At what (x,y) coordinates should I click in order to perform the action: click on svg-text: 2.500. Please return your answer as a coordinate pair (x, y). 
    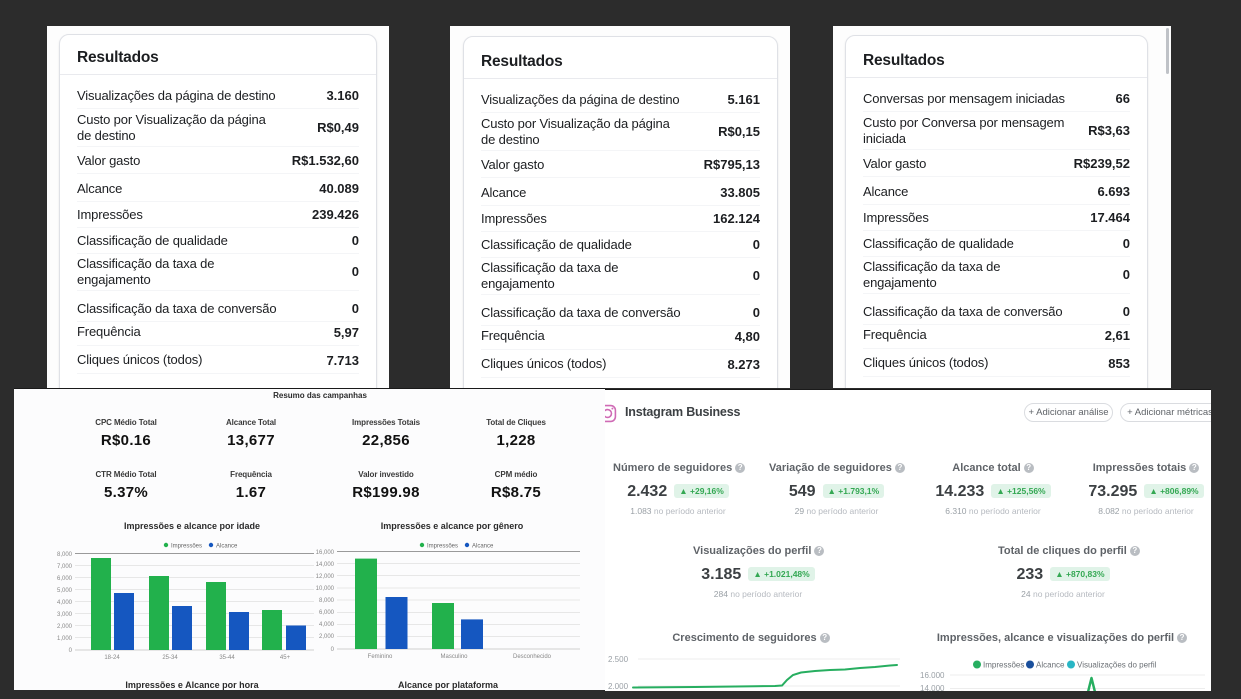
    Looking at the image, I should click on (618, 659).